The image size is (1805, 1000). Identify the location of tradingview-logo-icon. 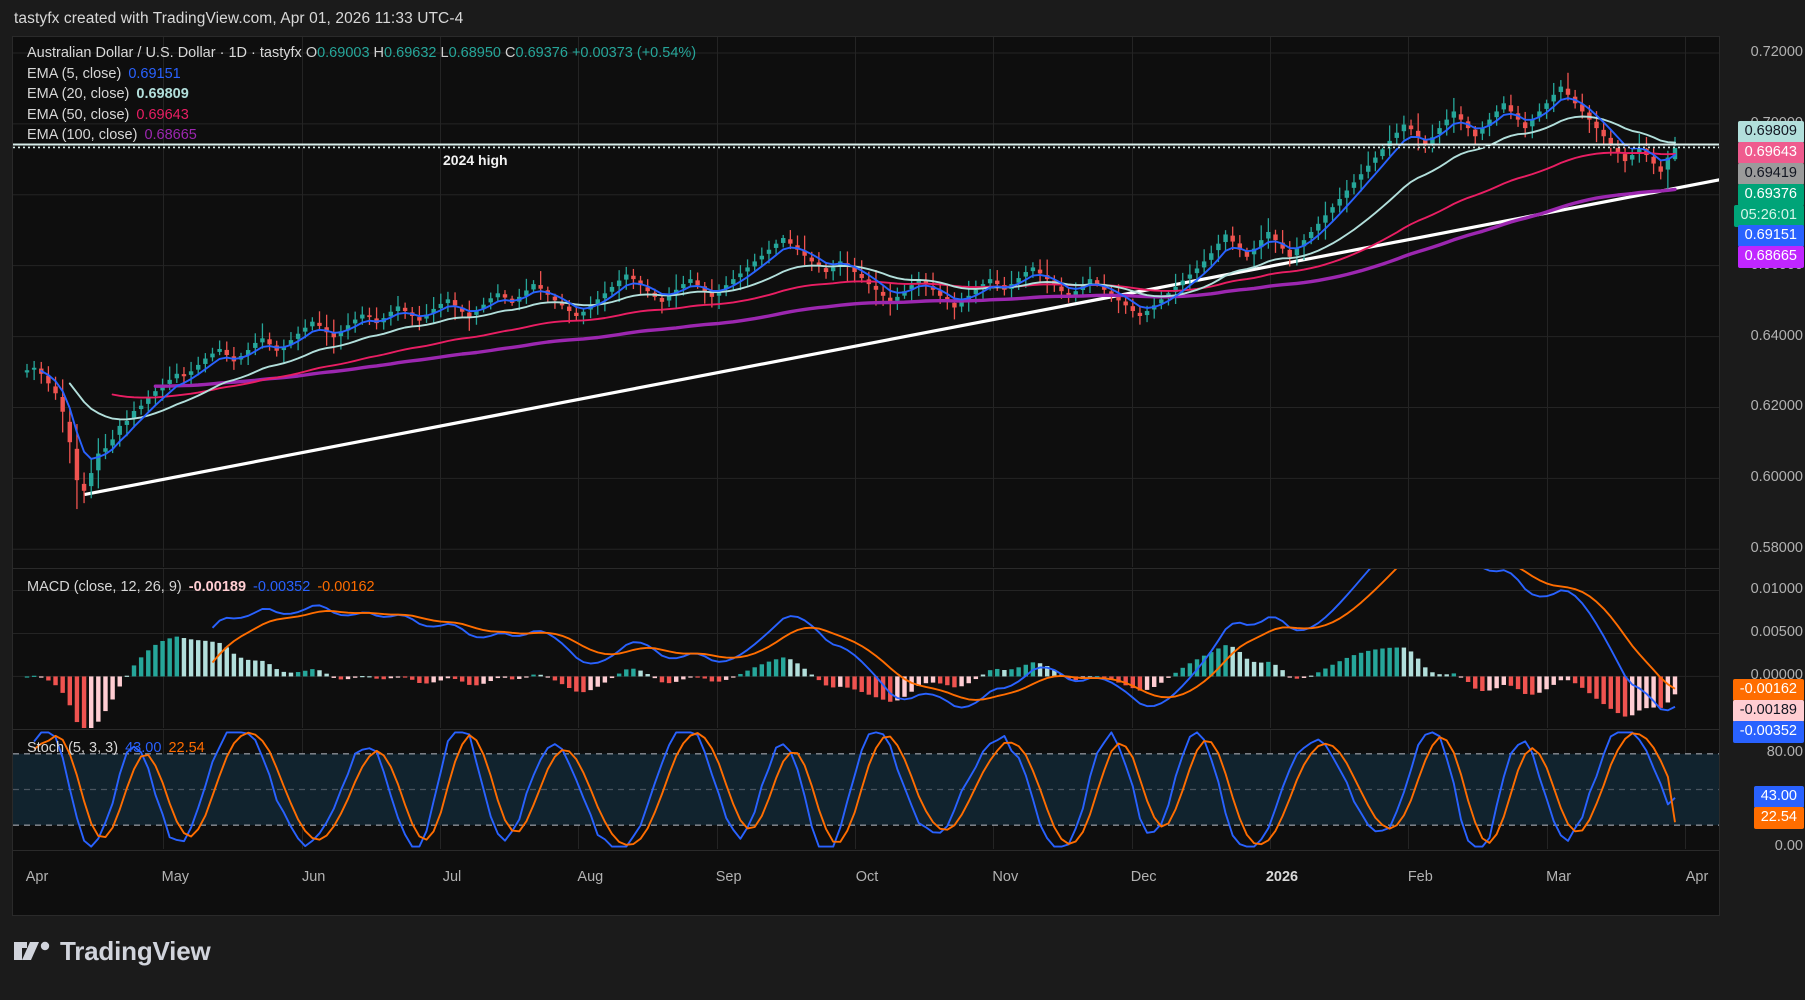
(32, 950).